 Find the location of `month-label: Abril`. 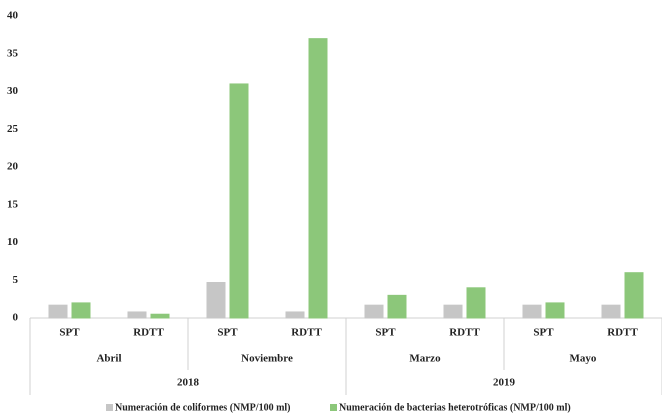

month-label: Abril is located at coordinates (108, 359).